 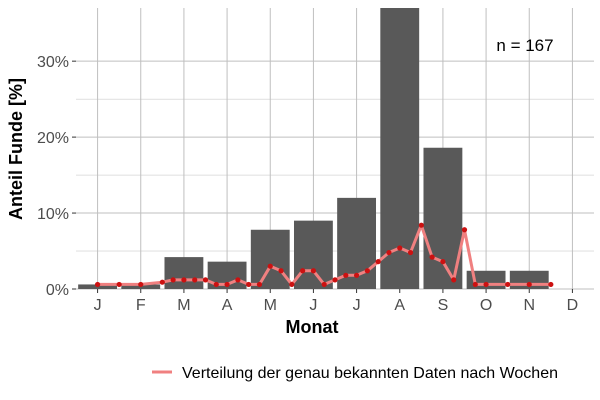 What do you see at coordinates (16, 149) in the screenshot?
I see `y-axis-title: Anteil Funde [%]` at bounding box center [16, 149].